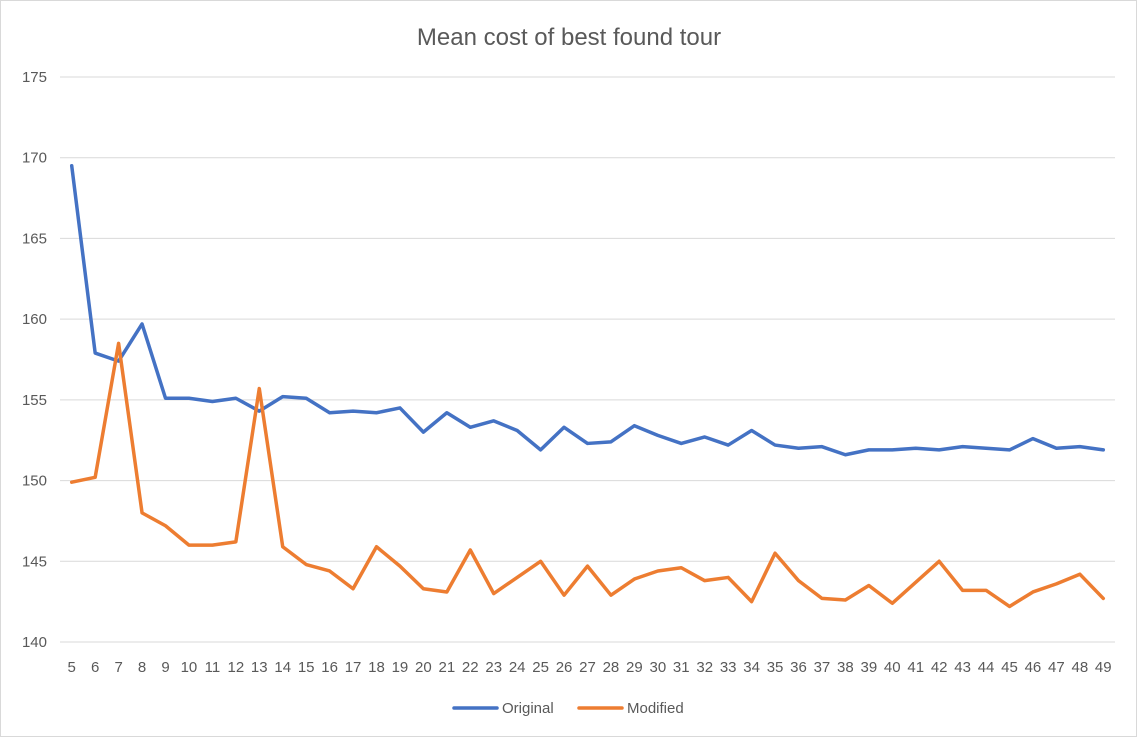  What do you see at coordinates (540, 667) in the screenshot?
I see `x-tick-label: 25` at bounding box center [540, 667].